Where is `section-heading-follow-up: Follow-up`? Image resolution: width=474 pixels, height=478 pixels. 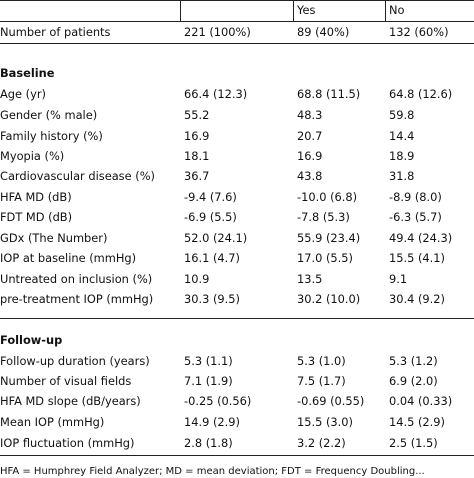
section-heading-follow-up: Follow-up is located at coordinates (31, 340).